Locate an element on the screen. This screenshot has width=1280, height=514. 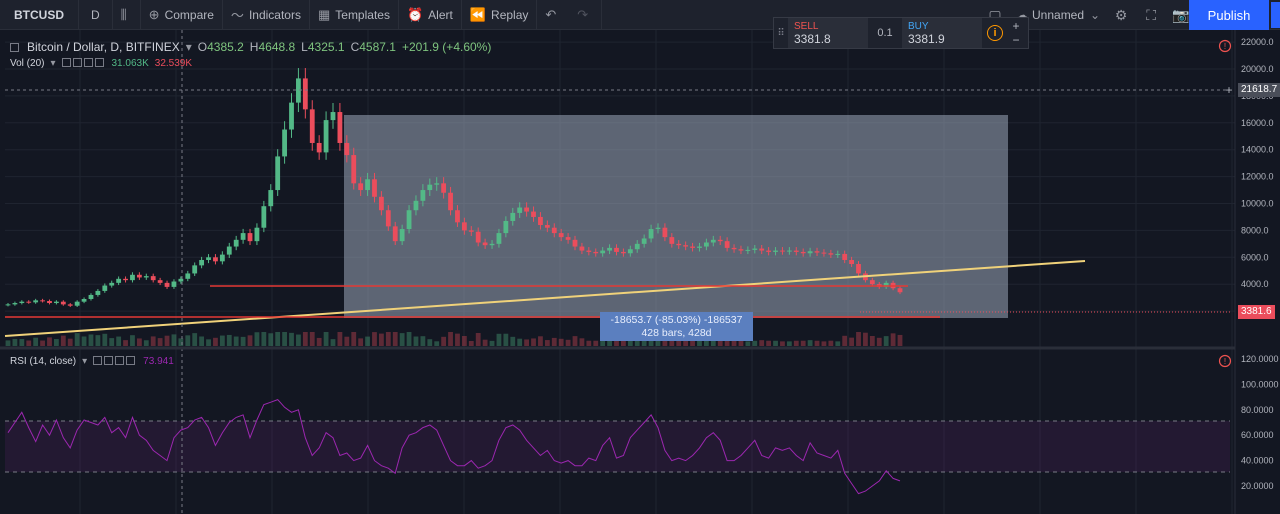
alert-label: Alert is located at coordinates (440, 14).